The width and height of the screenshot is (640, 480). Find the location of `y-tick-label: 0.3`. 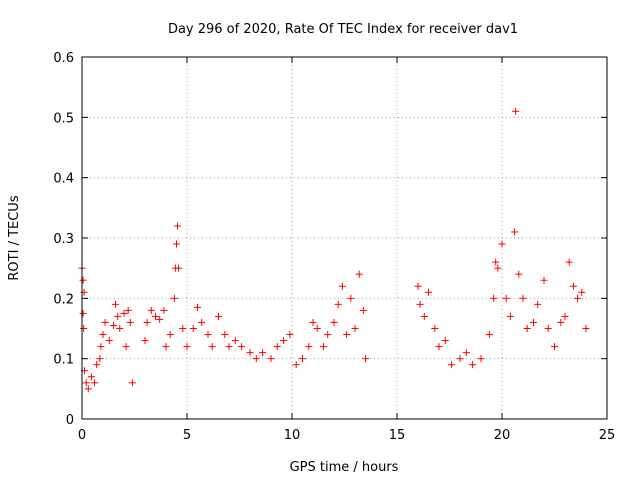

y-tick-label: 0.3 is located at coordinates (63, 239).